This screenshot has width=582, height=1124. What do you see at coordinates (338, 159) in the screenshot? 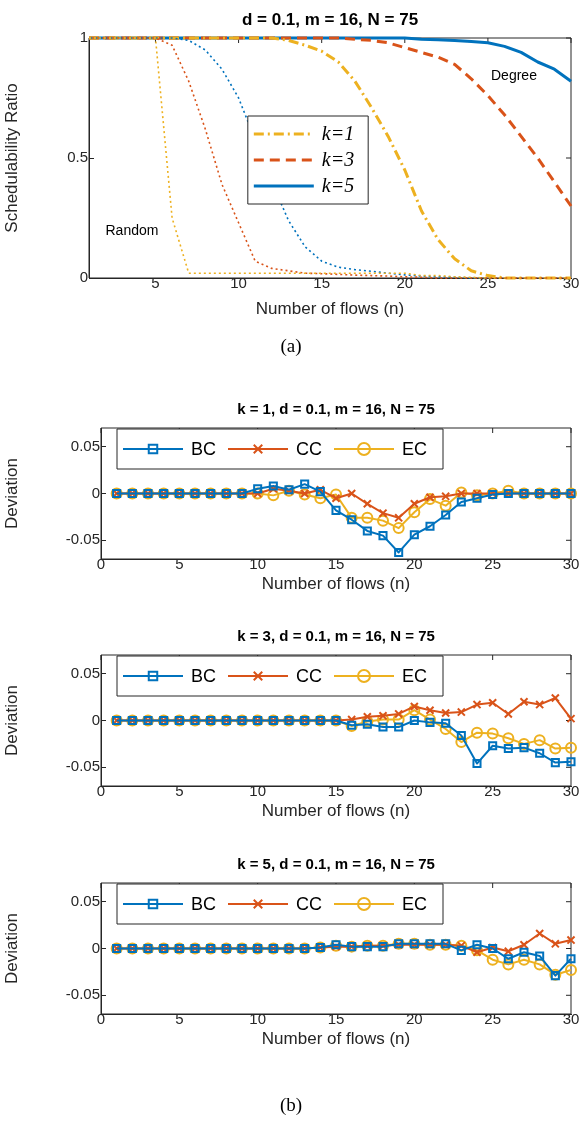
I see `legend-label: k=3` at bounding box center [338, 159].